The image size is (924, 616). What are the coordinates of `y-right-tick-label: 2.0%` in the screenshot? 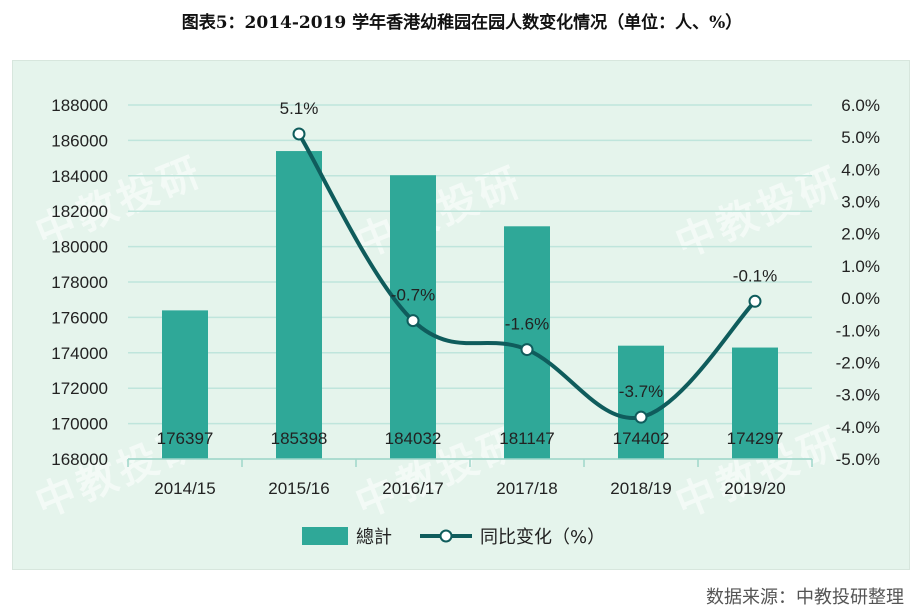 It's located at (860, 234).